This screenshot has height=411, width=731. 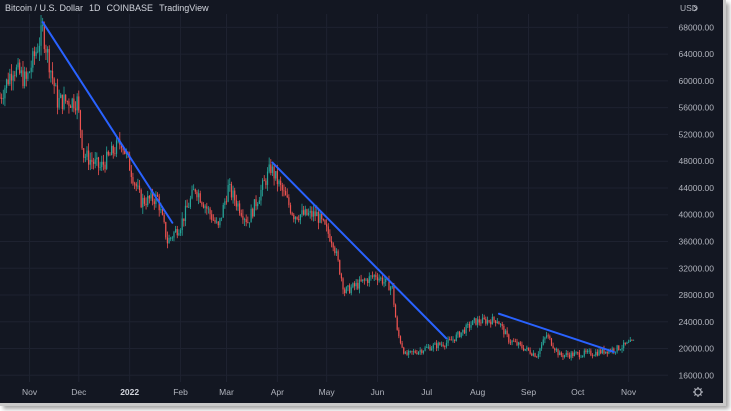 What do you see at coordinates (698, 392) in the screenshot?
I see `gear-icon` at bounding box center [698, 392].